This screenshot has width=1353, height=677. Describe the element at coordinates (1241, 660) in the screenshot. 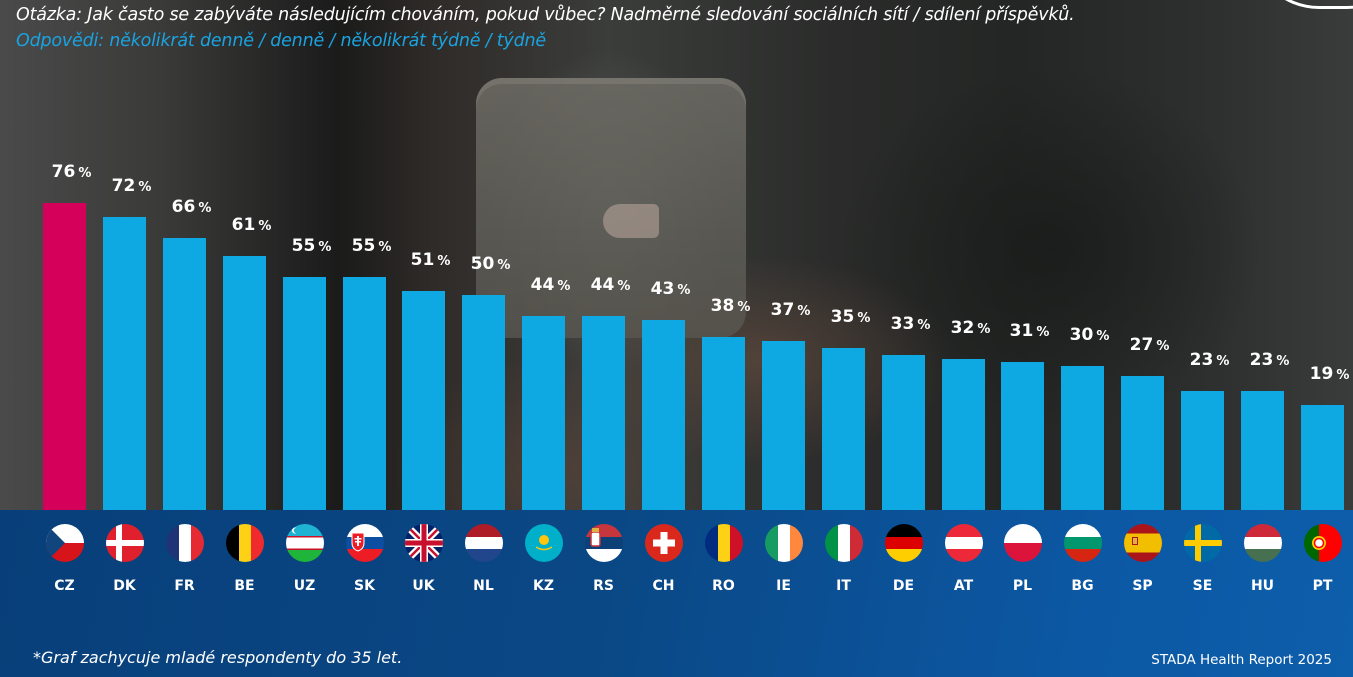

I see `source-label: STADA Health Report 2025` at that location.